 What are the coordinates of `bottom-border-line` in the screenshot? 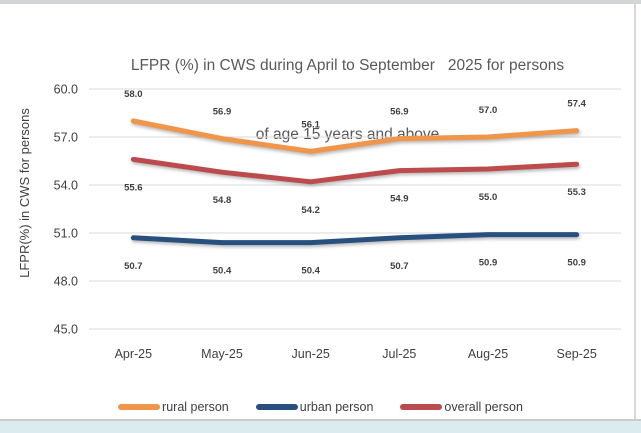 It's located at (320, 420).